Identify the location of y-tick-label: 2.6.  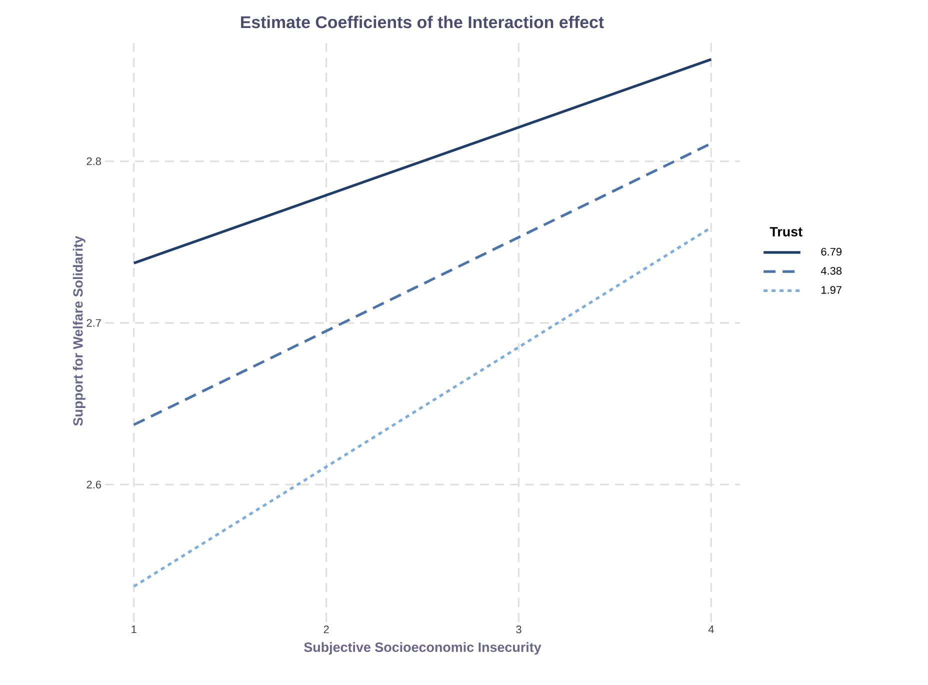
(93, 484).